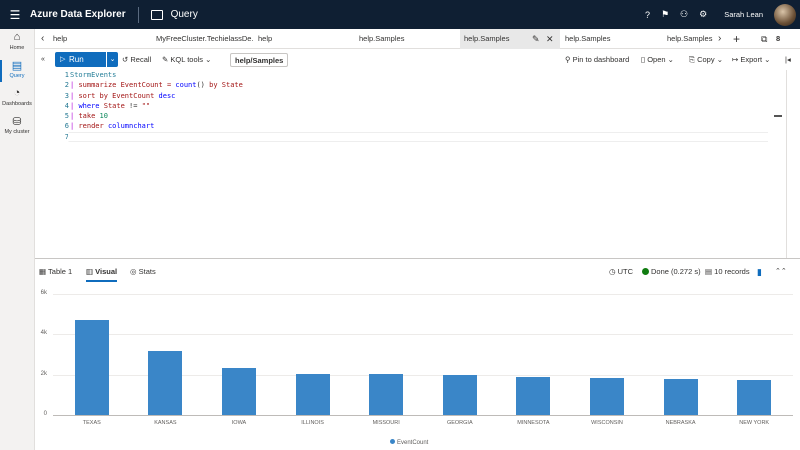 This screenshot has height=450, width=800. What do you see at coordinates (536, 39) in the screenshot?
I see `edit-tab-icon: ✎` at bounding box center [536, 39].